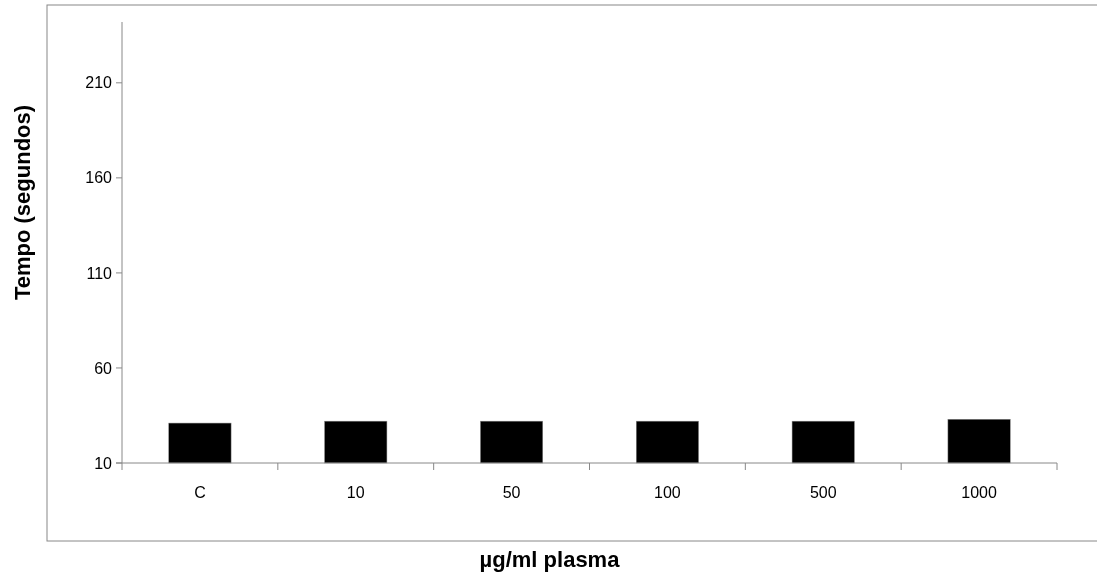 The image size is (1097, 581). I want to click on x-tick-label: 100, so click(667, 492).